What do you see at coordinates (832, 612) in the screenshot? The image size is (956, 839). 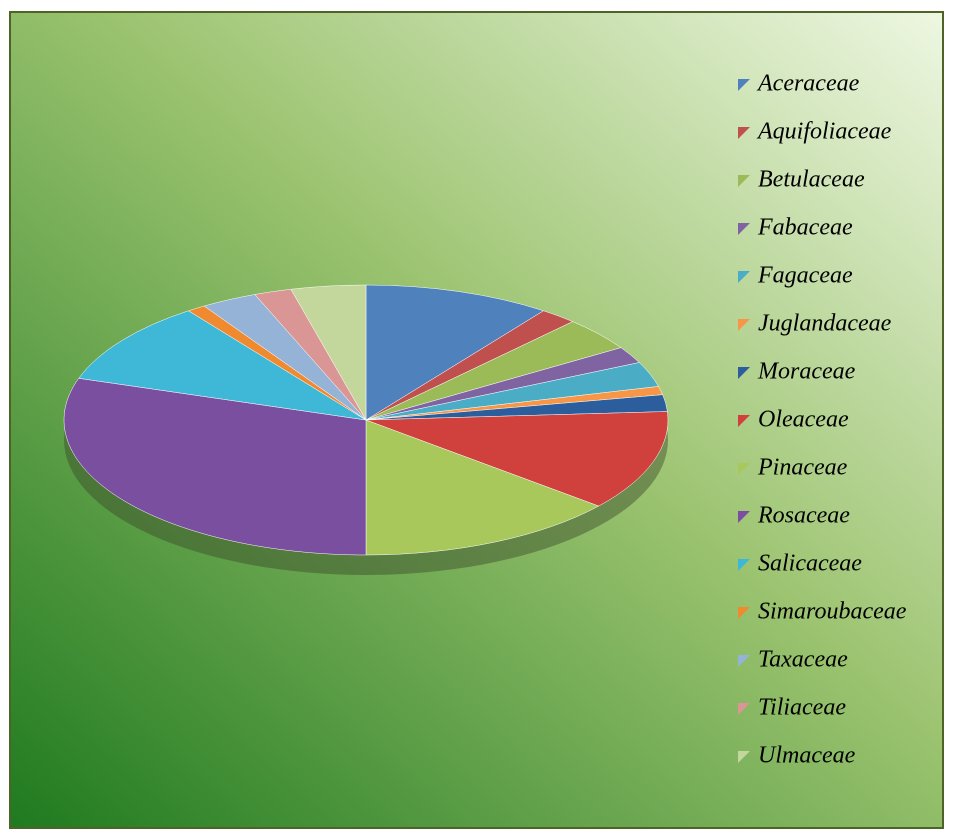 I see `legend-label: Simaroubaceae` at bounding box center [832, 612].